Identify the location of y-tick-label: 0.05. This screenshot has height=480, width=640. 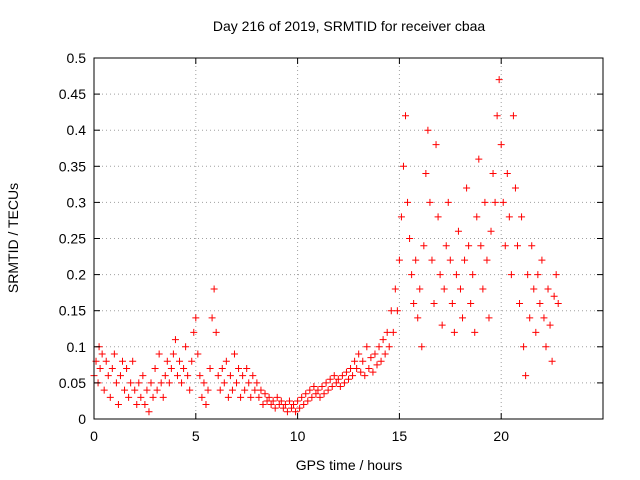
(72, 383).